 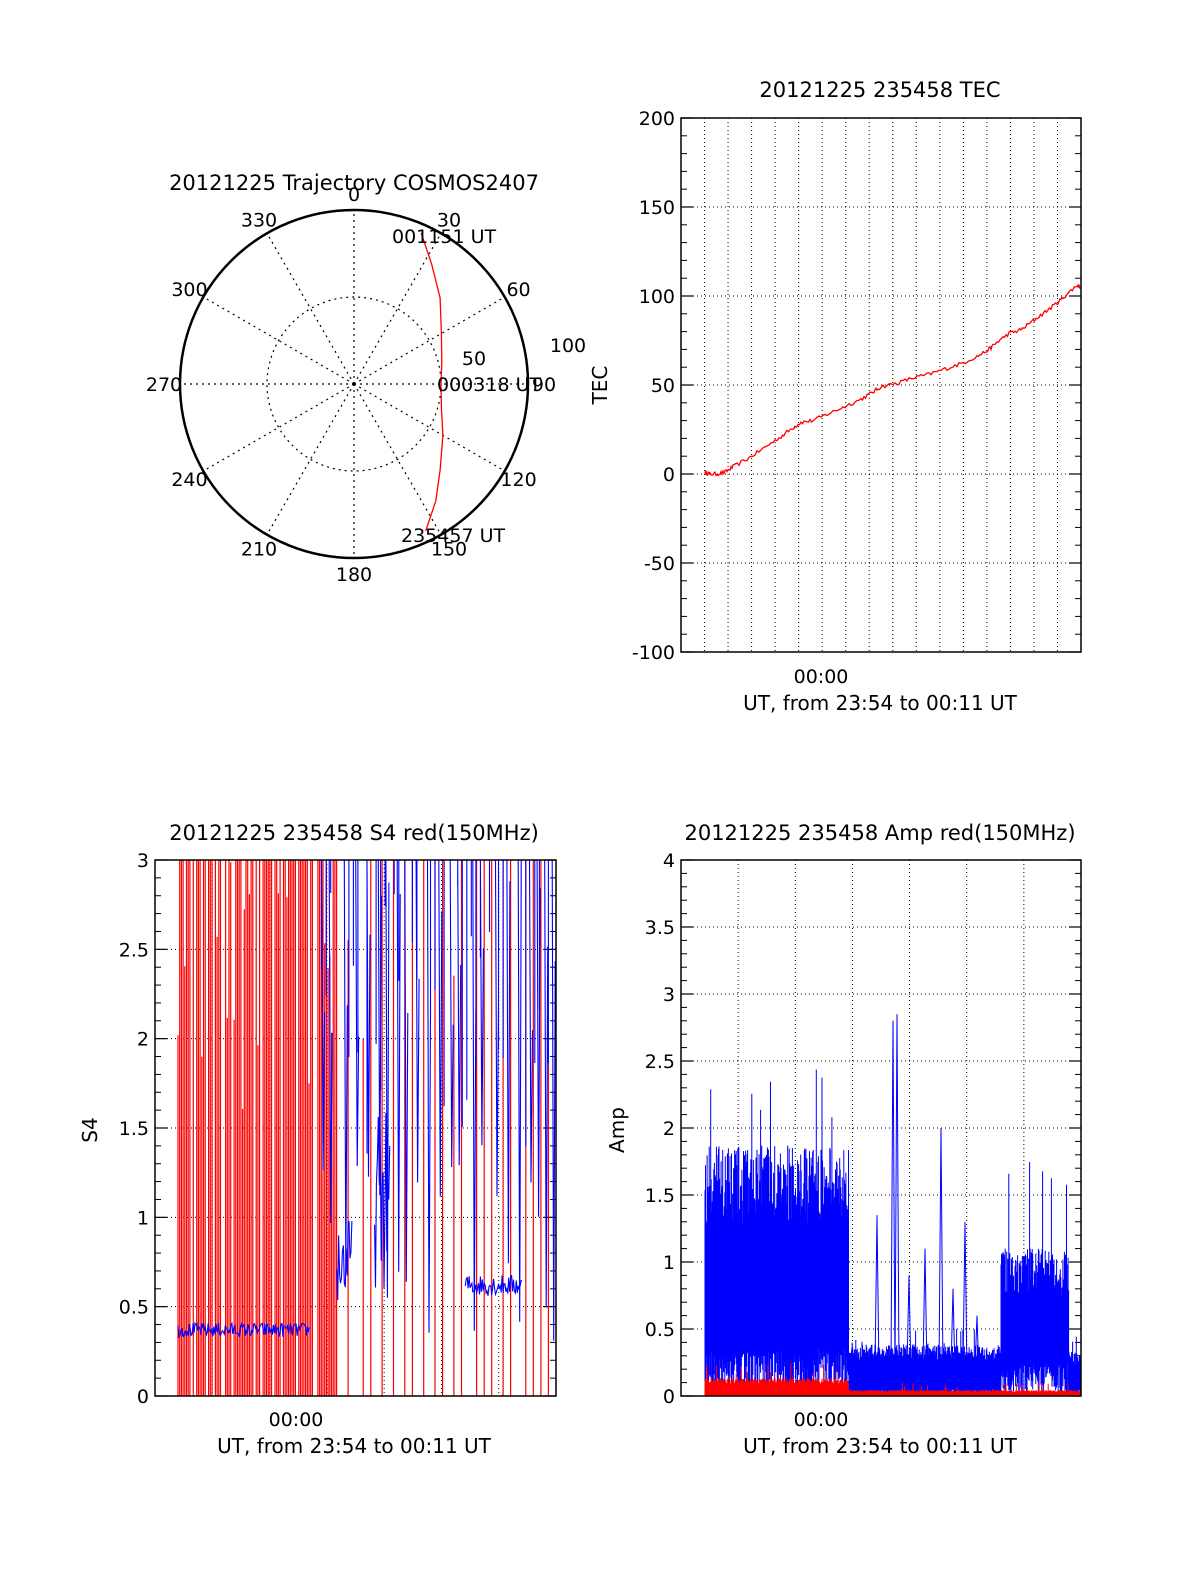 I want to click on s4-x-axis-label: UT, from 23:54 to 00:11 UT, so click(x=354, y=1446).